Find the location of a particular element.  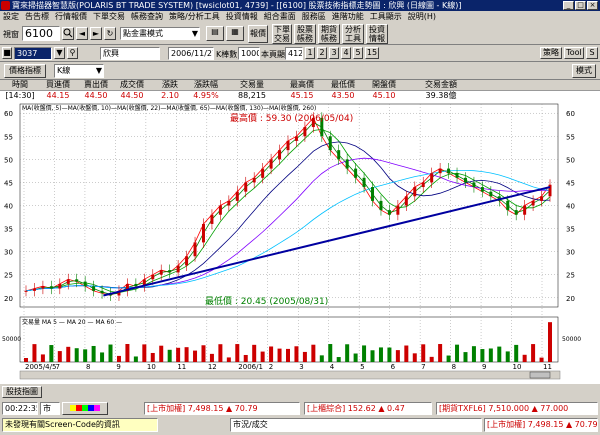

ticker-taiex-2-change: ▲ 70.79 is located at coordinates (581, 424).